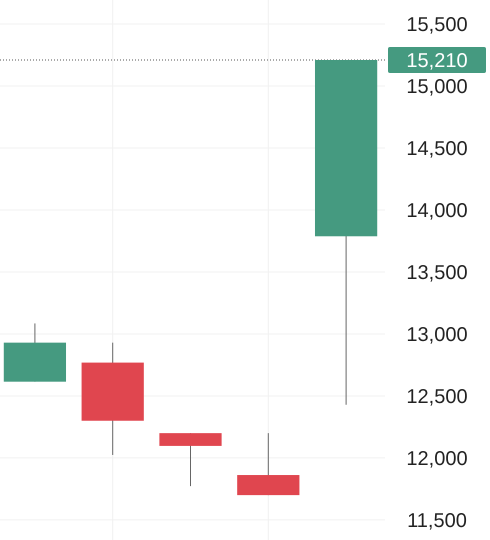  I want to click on y-tick-label: 14,500, so click(437, 149).